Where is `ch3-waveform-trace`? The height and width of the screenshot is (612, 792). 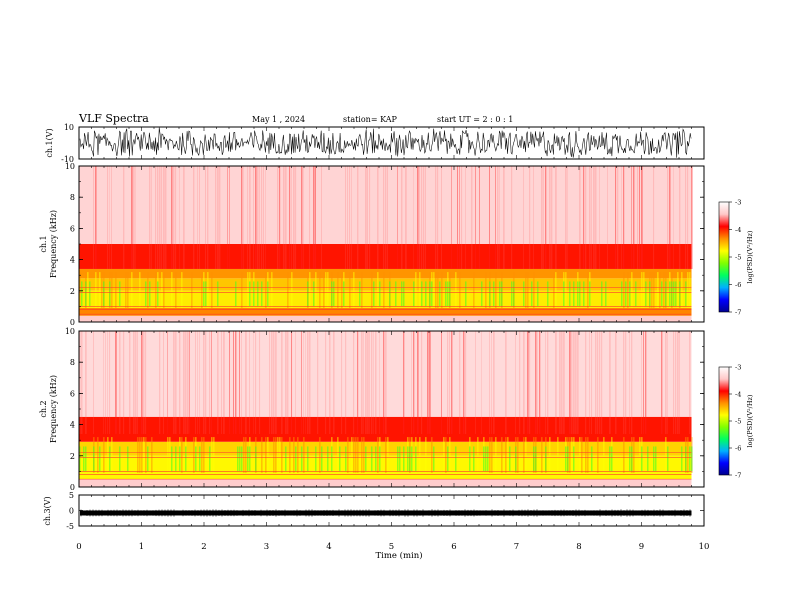 ch3-waveform-trace is located at coordinates (386, 513).